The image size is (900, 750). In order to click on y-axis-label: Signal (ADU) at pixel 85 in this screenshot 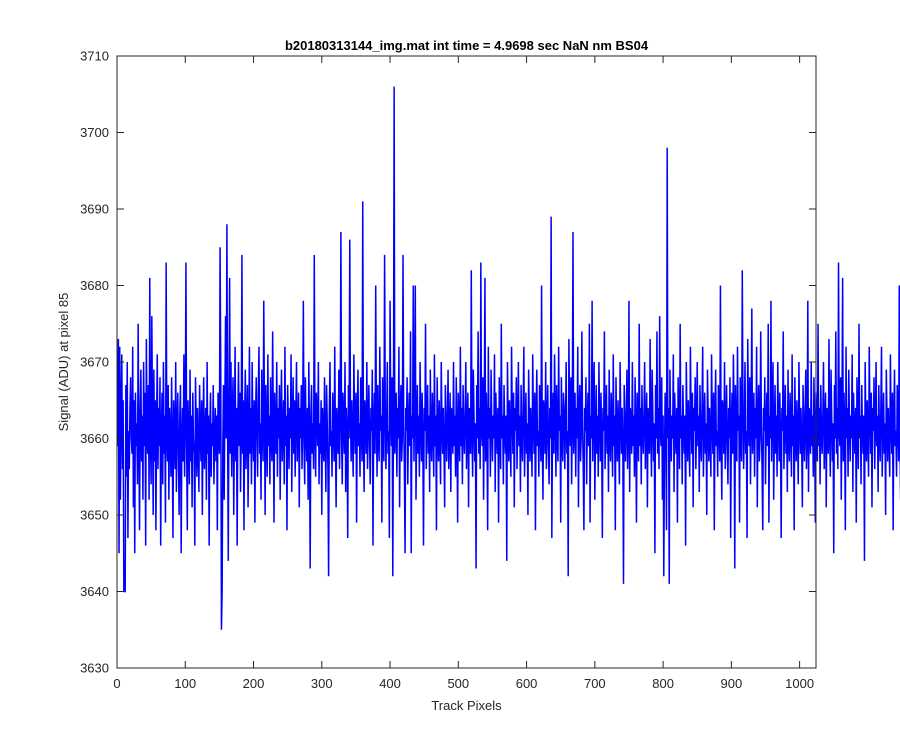, I will do `click(63, 362)`.